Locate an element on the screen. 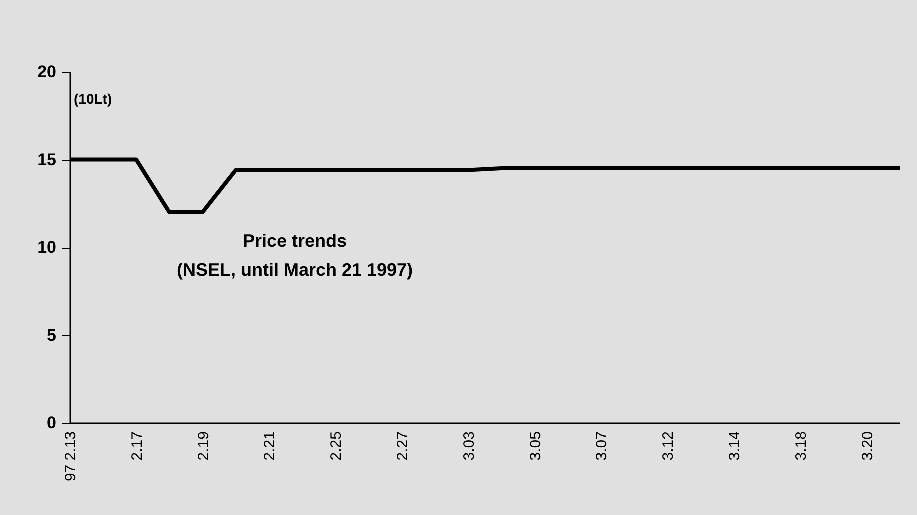 The height and width of the screenshot is (515, 917). x-tick-label: 2.21 is located at coordinates (270, 446).